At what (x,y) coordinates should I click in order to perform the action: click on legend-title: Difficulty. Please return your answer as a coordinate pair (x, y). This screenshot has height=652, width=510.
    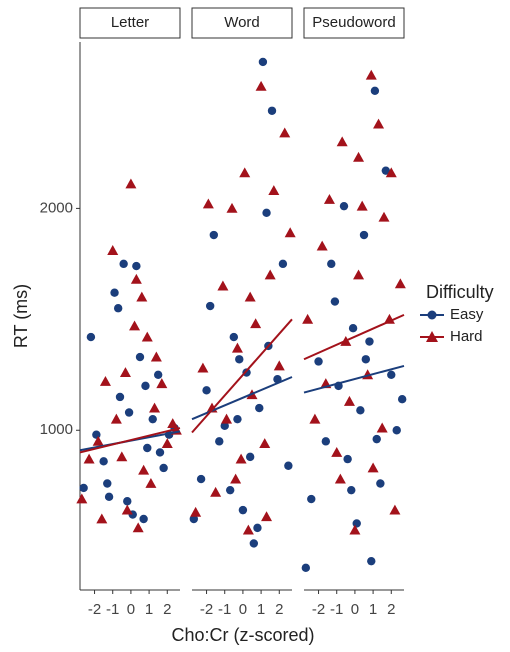
    Looking at the image, I should click on (460, 292).